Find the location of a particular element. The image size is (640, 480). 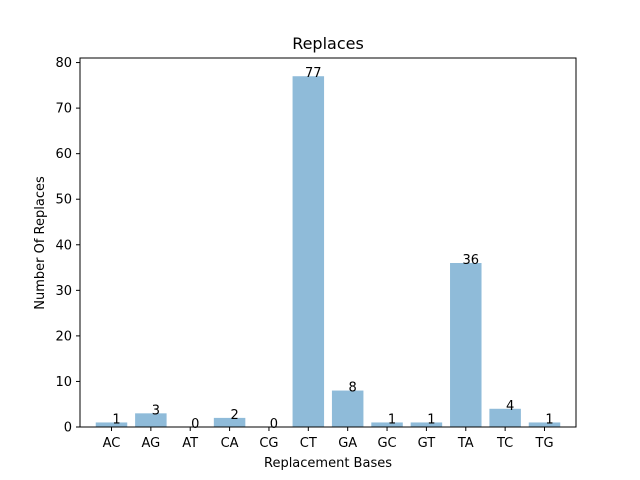

y-tick-label-30: 30 is located at coordinates (63, 291).